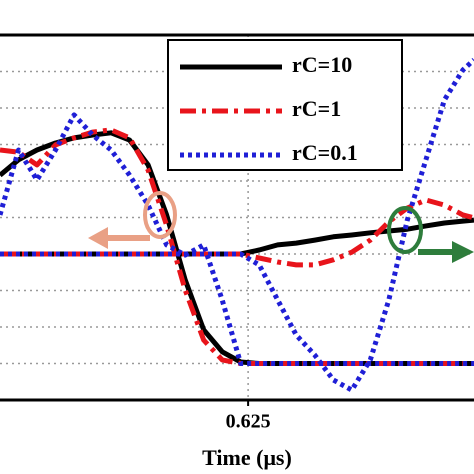 The width and height of the screenshot is (474, 474). I want to click on legend-label: rC=10, so click(322, 64).